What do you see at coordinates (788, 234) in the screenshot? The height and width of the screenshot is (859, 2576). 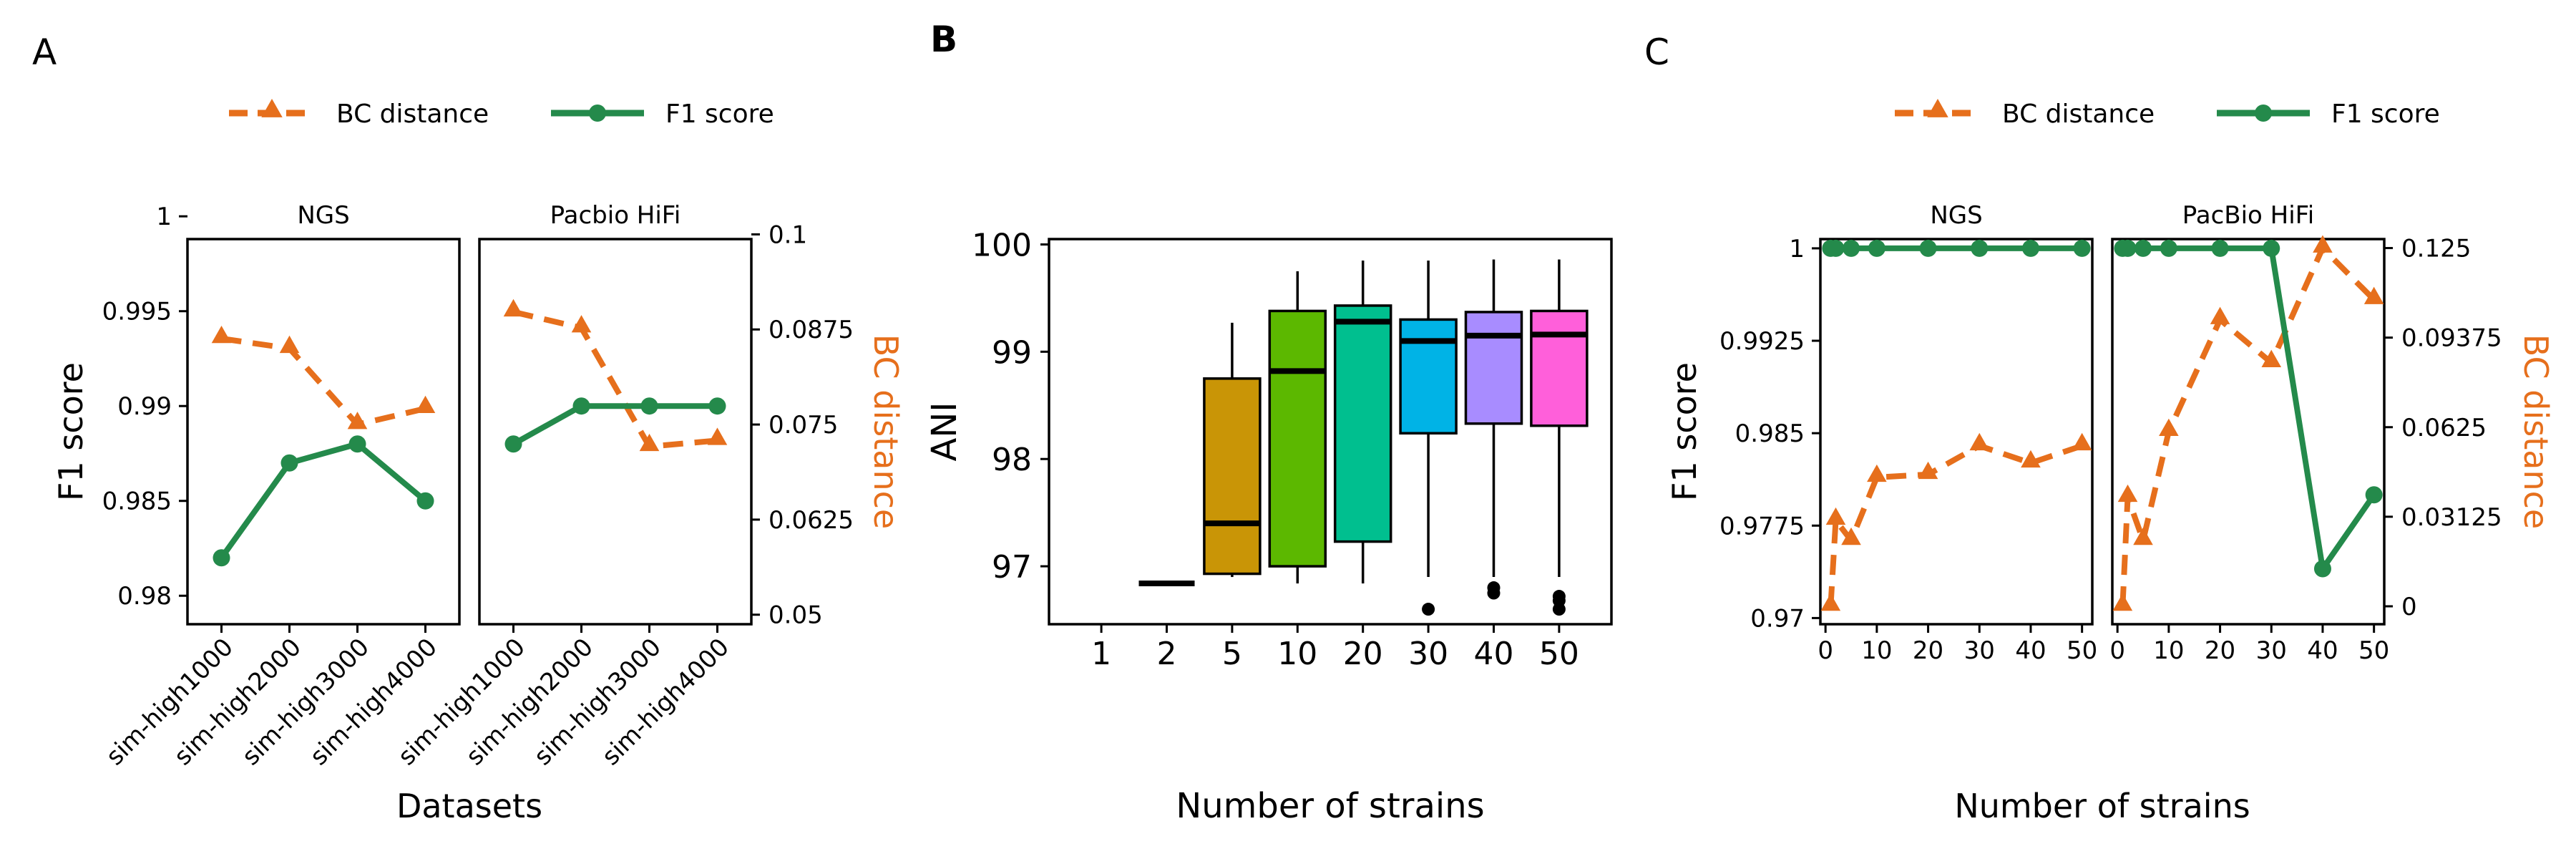 I see `y-right-tick-label: 0.1` at bounding box center [788, 234].